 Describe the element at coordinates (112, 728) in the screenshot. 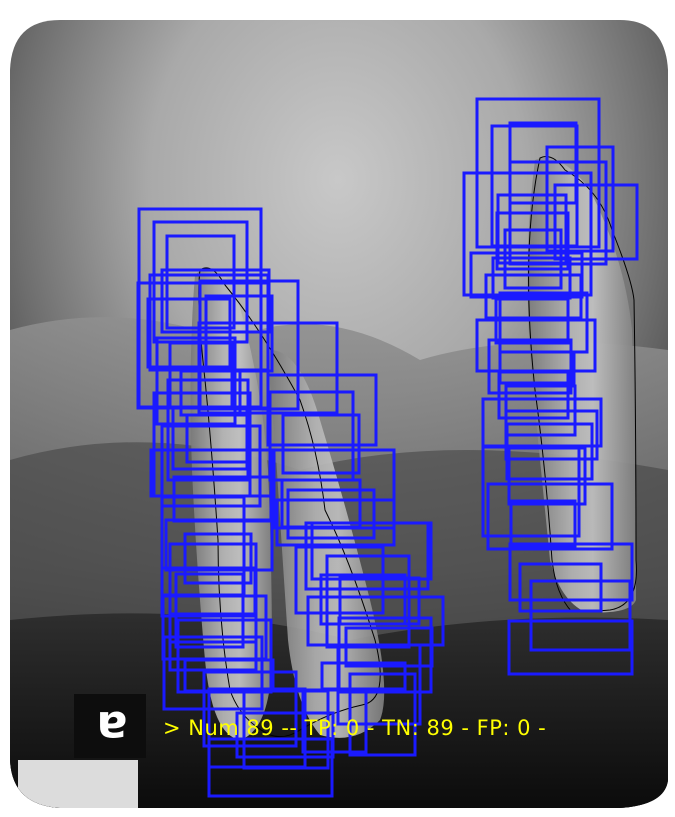

I see `film-orientation-mark: a` at that location.